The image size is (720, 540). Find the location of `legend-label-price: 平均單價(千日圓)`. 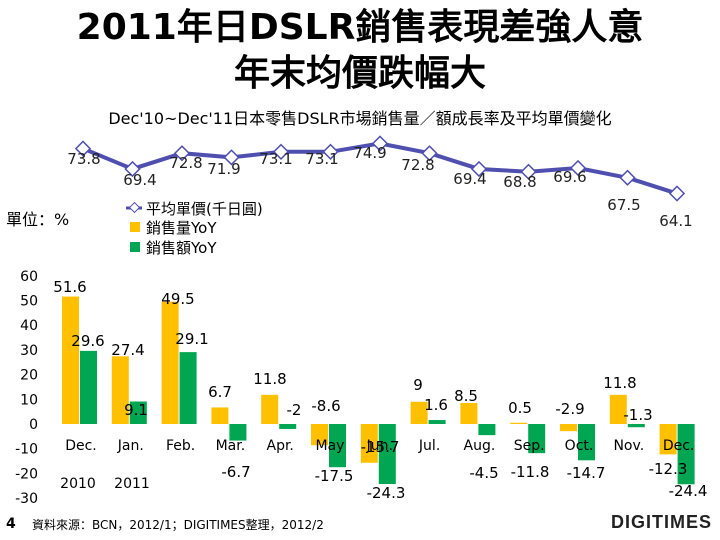

legend-label-price: 平均單價(千日圓) is located at coordinates (204, 209).